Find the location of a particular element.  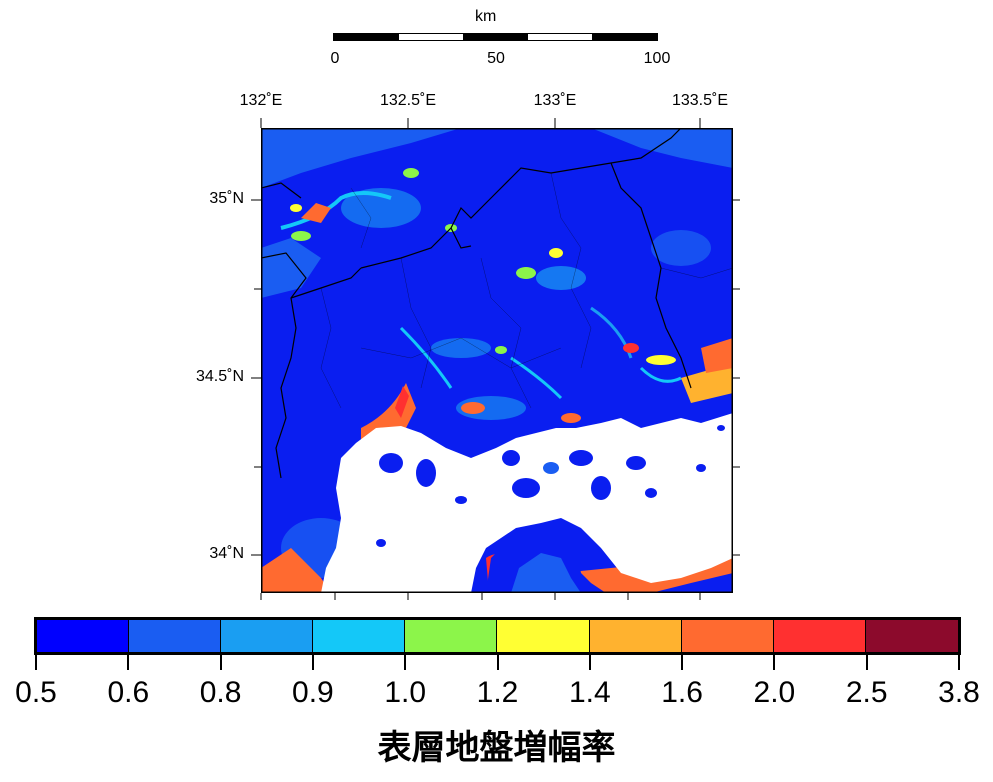

colorbar-tick-label: 1.4 is located at coordinates (589, 692).